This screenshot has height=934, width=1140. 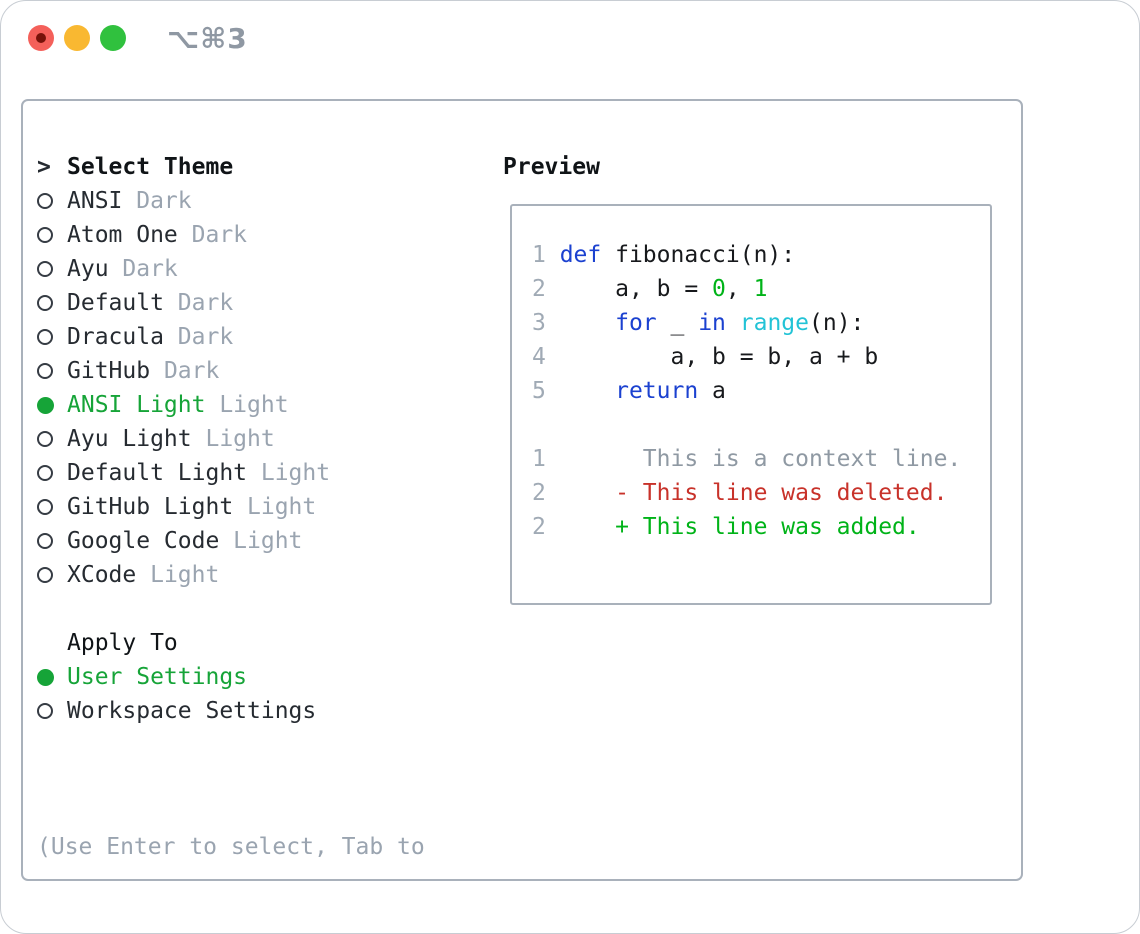 I want to click on option-label: Default Light, so click(x=157, y=473).